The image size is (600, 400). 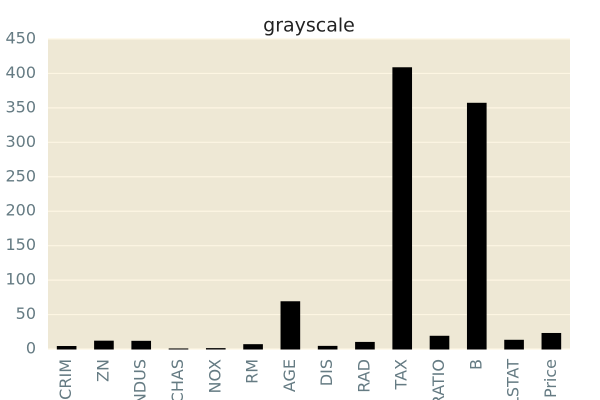 I want to click on x-tick-label: TAX, so click(x=401, y=374).